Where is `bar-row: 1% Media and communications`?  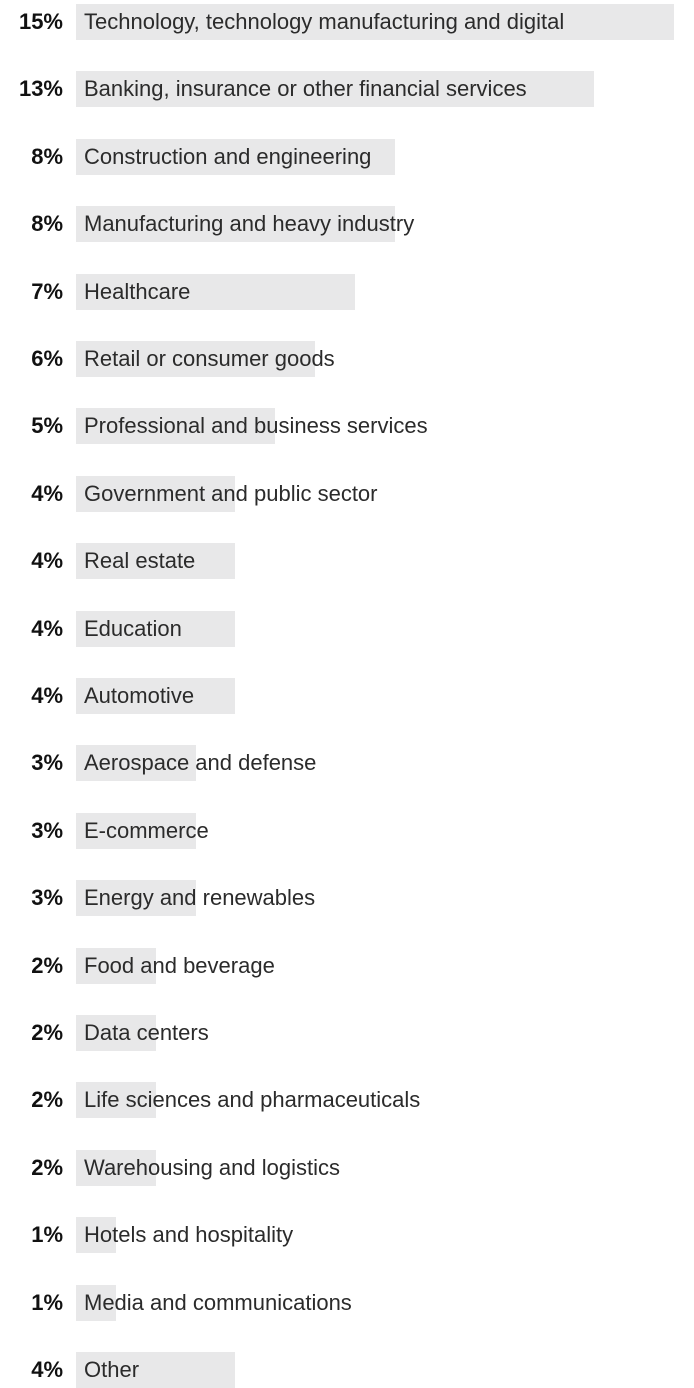
bar-row: 1% Media and communications is located at coordinates (347, 1302).